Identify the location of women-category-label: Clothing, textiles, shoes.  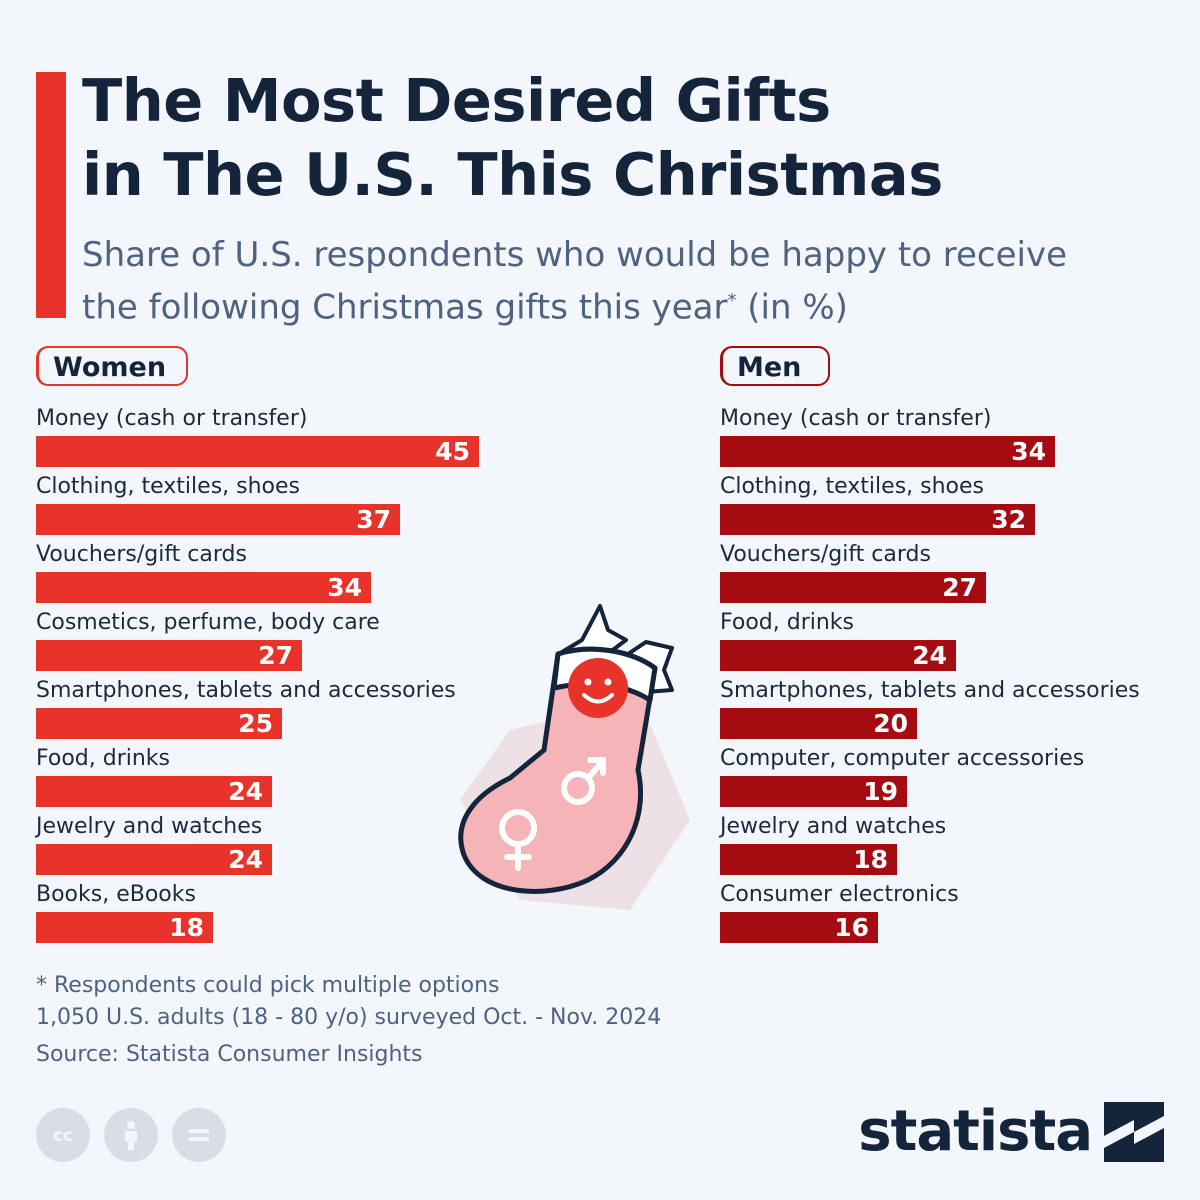
(168, 486).